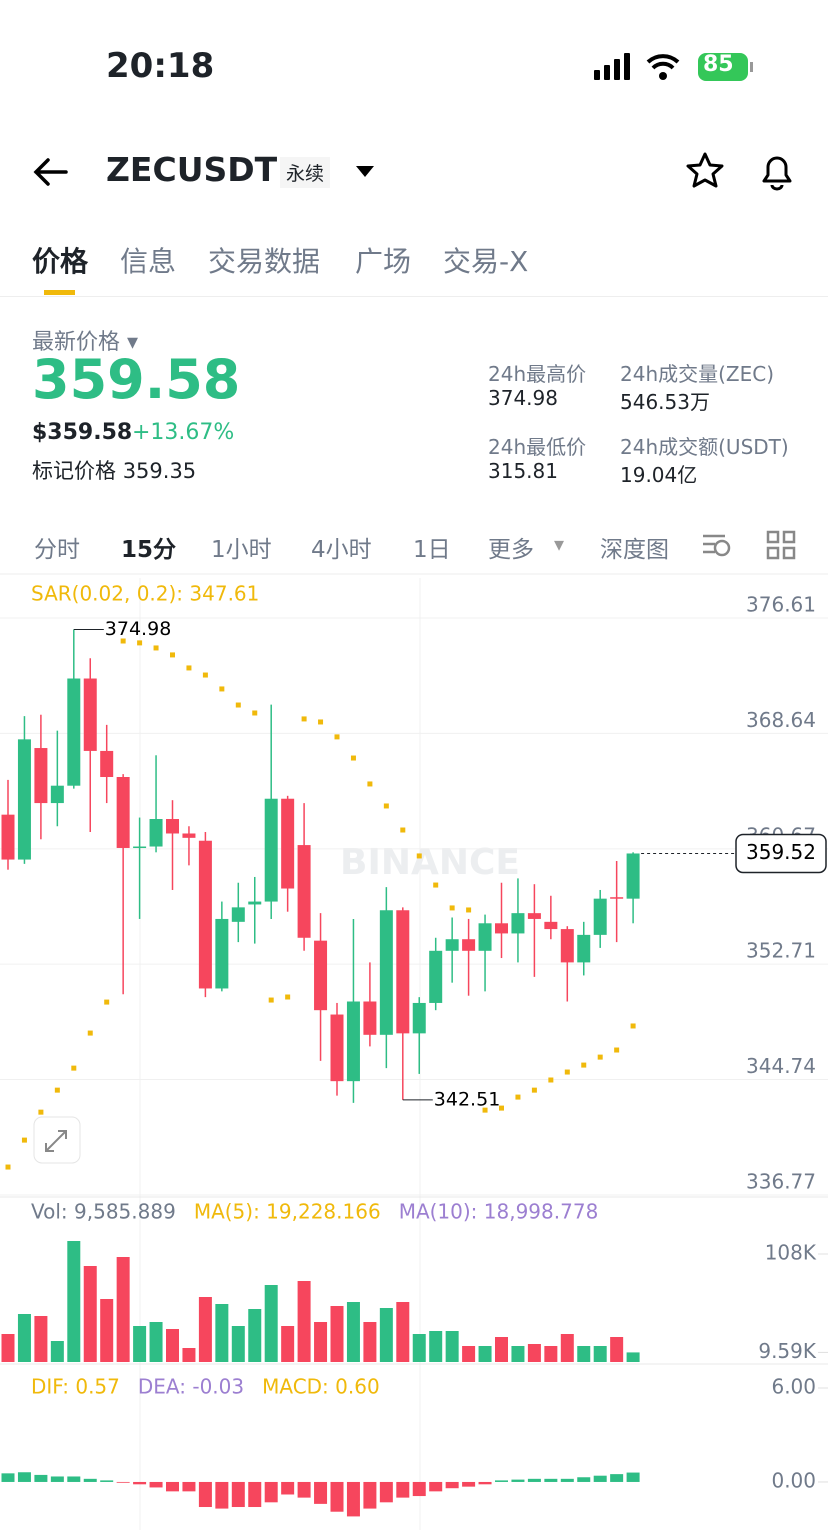  What do you see at coordinates (75, 1387) in the screenshot?
I see `legend-item: DIF: 0.57` at bounding box center [75, 1387].